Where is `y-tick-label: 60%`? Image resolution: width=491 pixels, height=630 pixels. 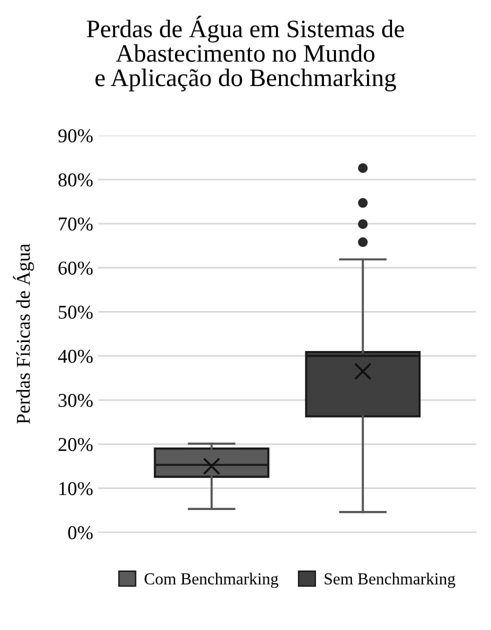 y-tick-label: 60% is located at coordinates (75, 268).